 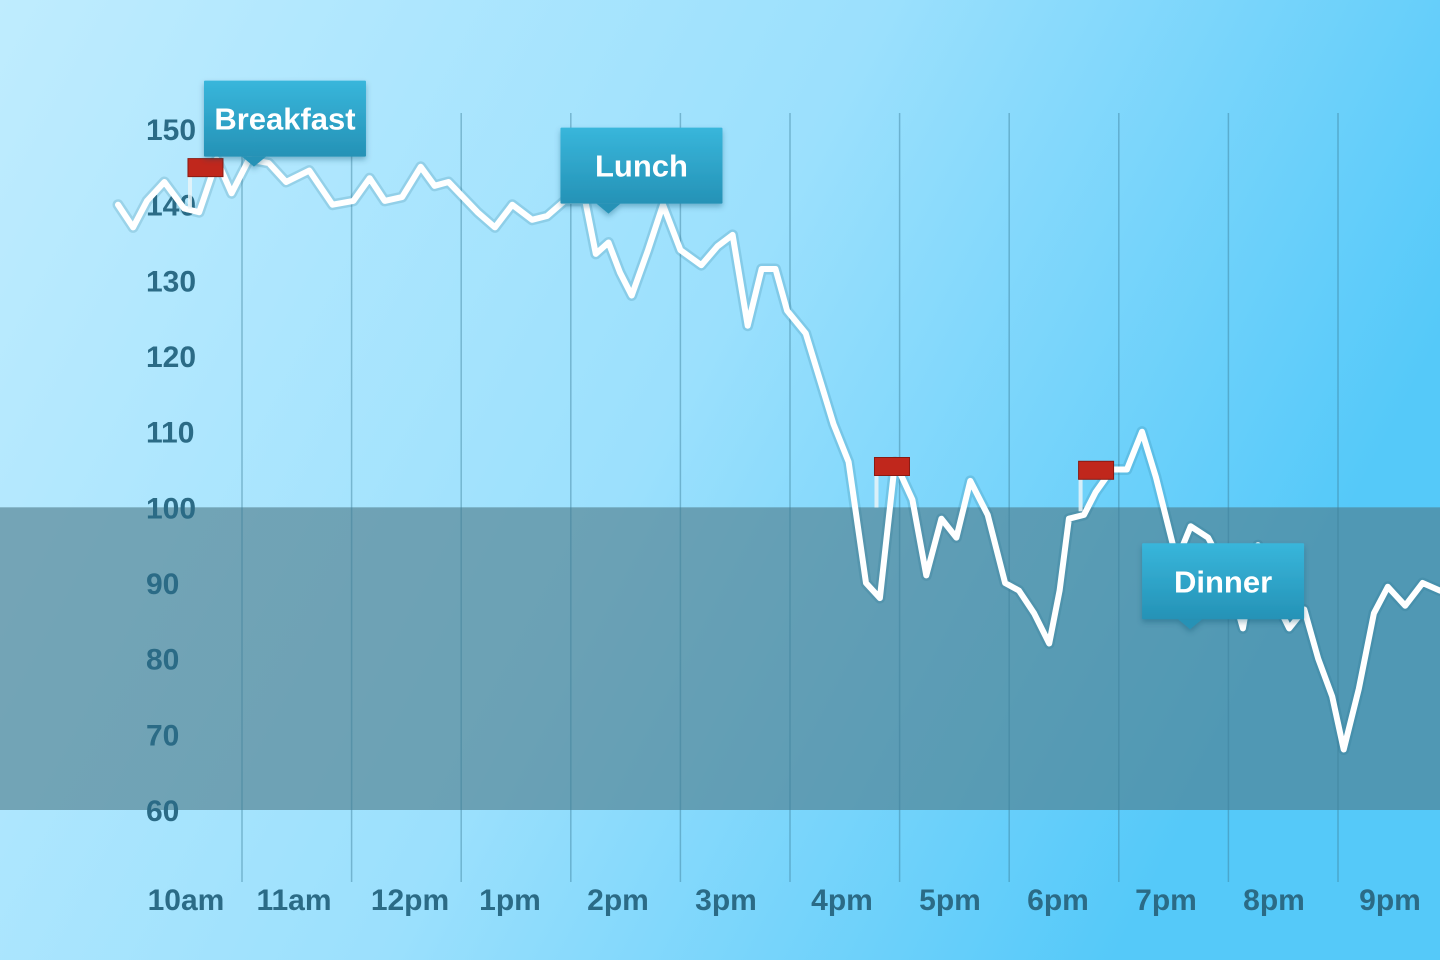 I want to click on meal-callout: Lunch, so click(x=641, y=170).